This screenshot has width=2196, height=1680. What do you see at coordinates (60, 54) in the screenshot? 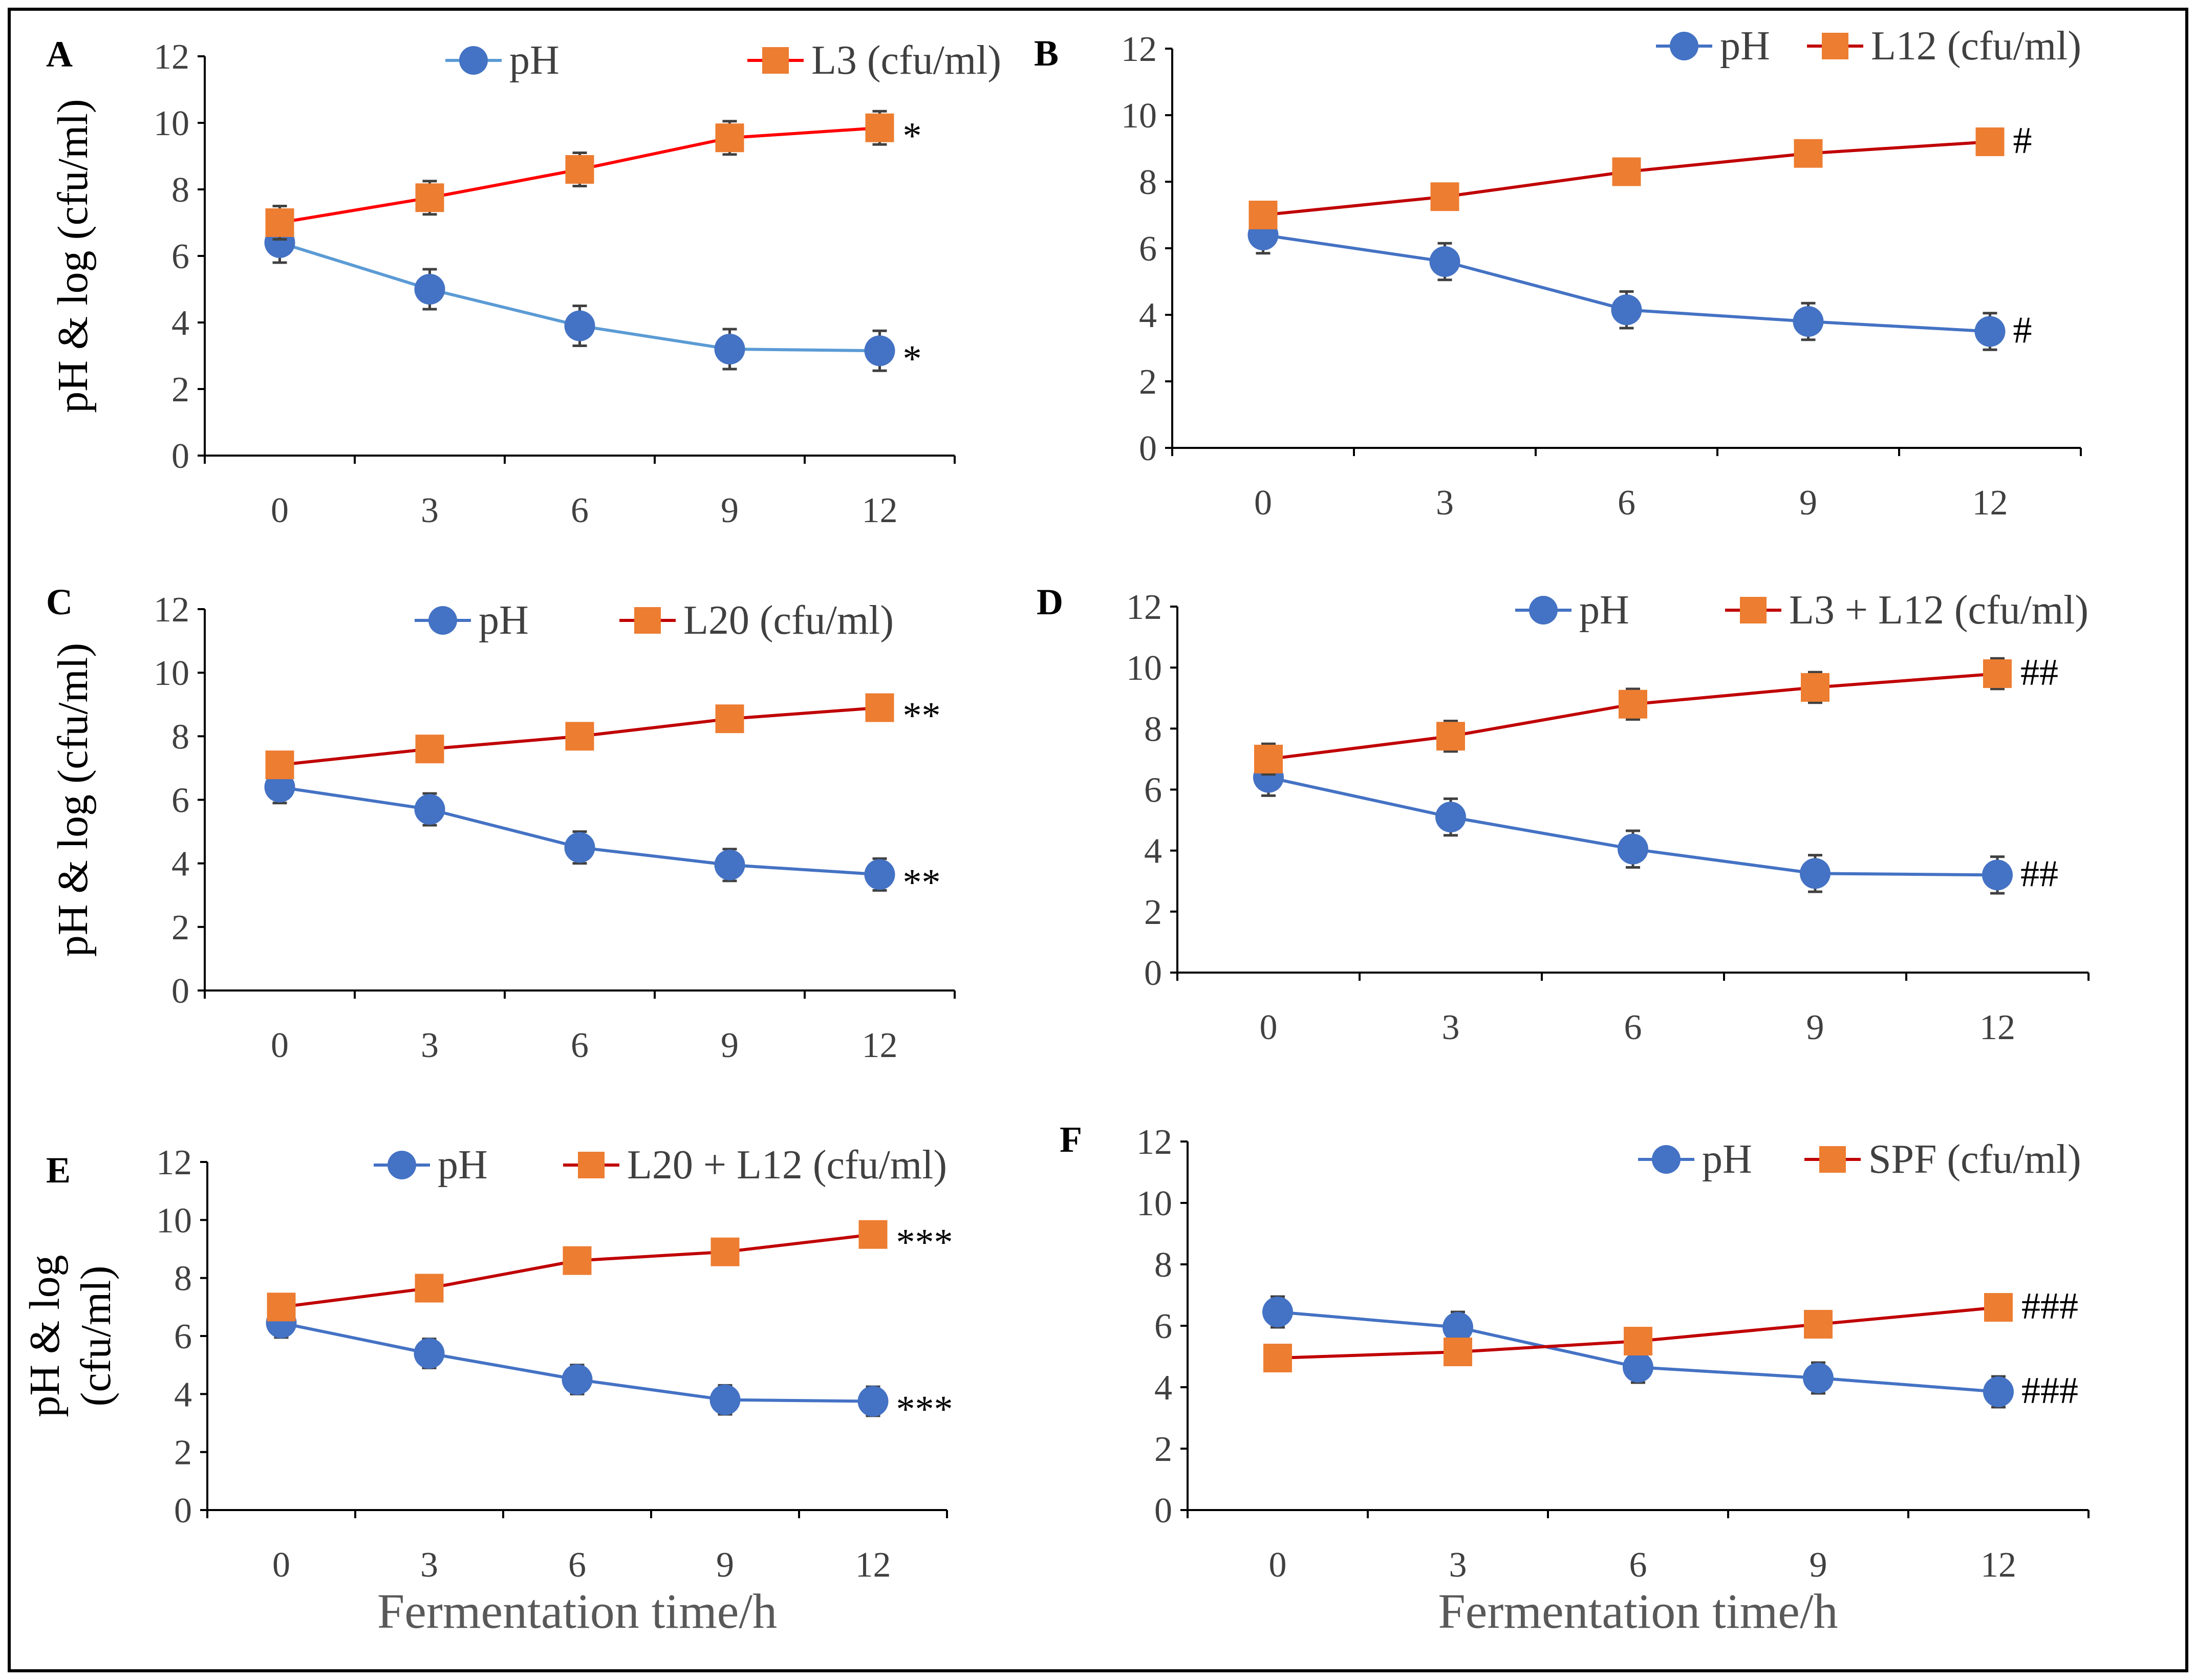
I see `panel-label: A` at bounding box center [60, 54].